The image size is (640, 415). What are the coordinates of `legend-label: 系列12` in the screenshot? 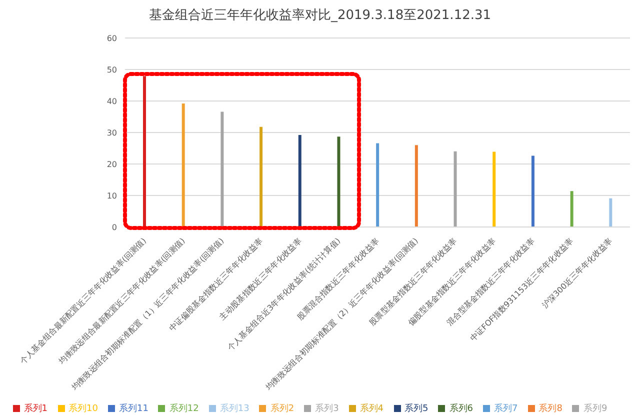 It's located at (184, 409).